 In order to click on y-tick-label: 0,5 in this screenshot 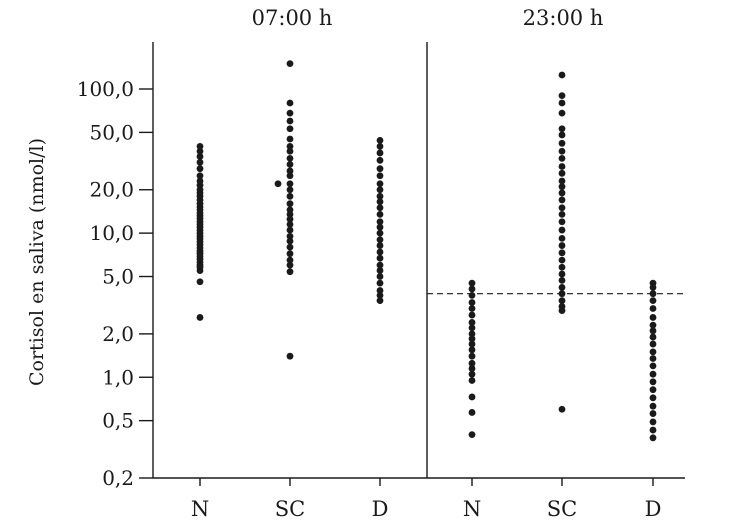, I will do `click(118, 421)`.